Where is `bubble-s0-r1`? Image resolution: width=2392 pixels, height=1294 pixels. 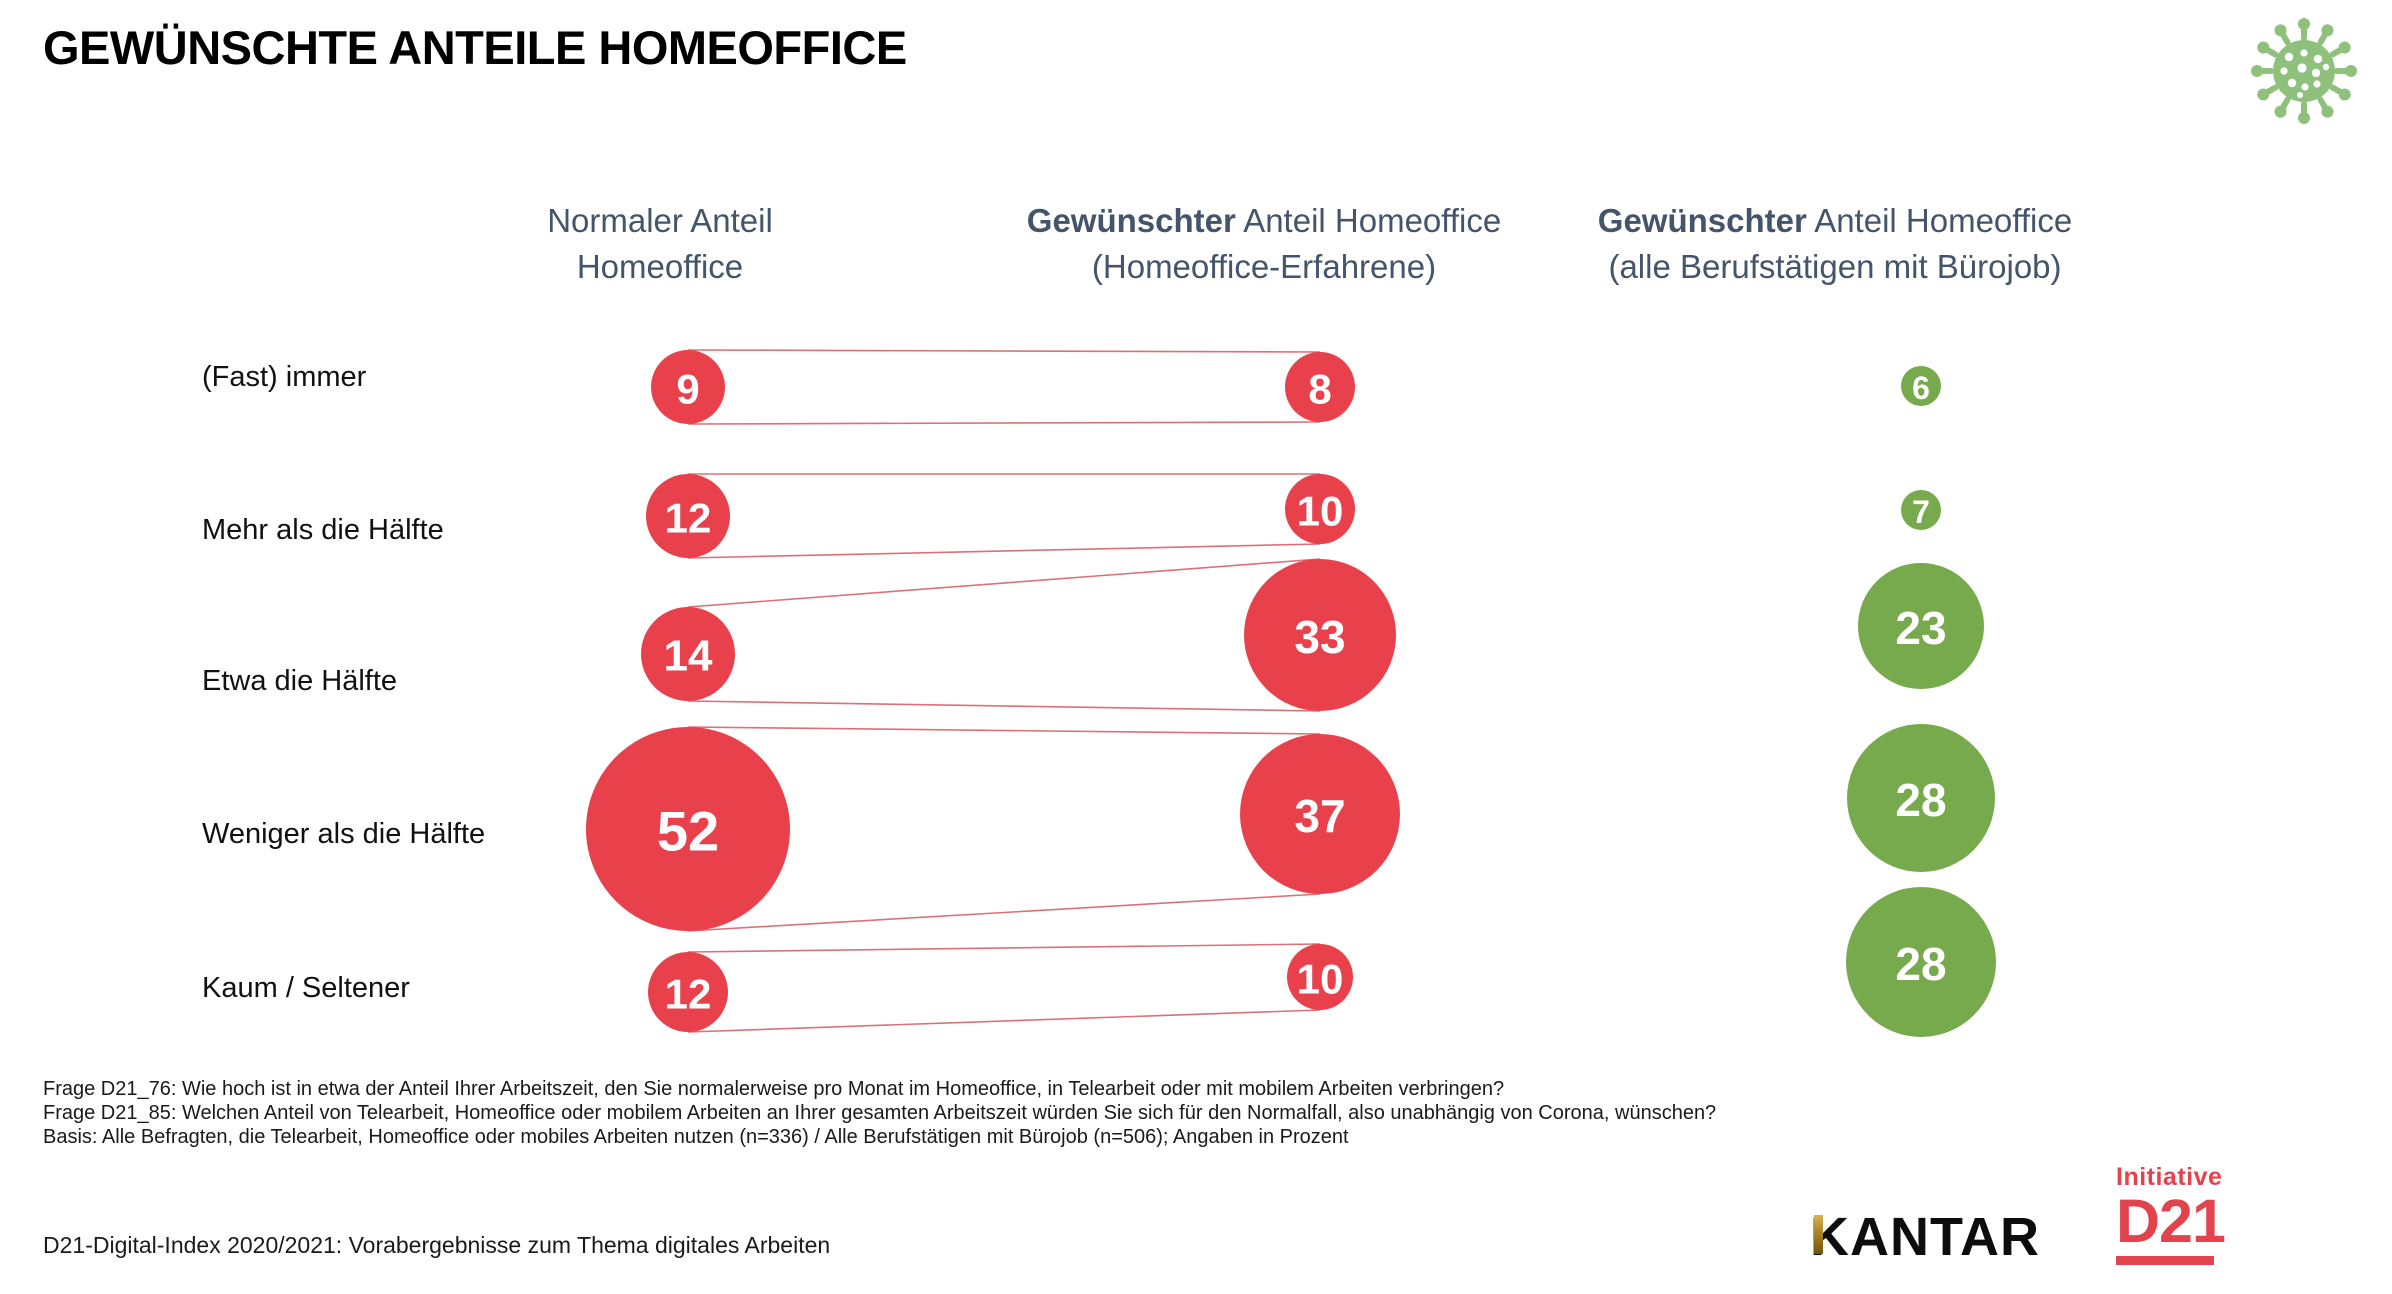 bubble-s0-r1 is located at coordinates (688, 516).